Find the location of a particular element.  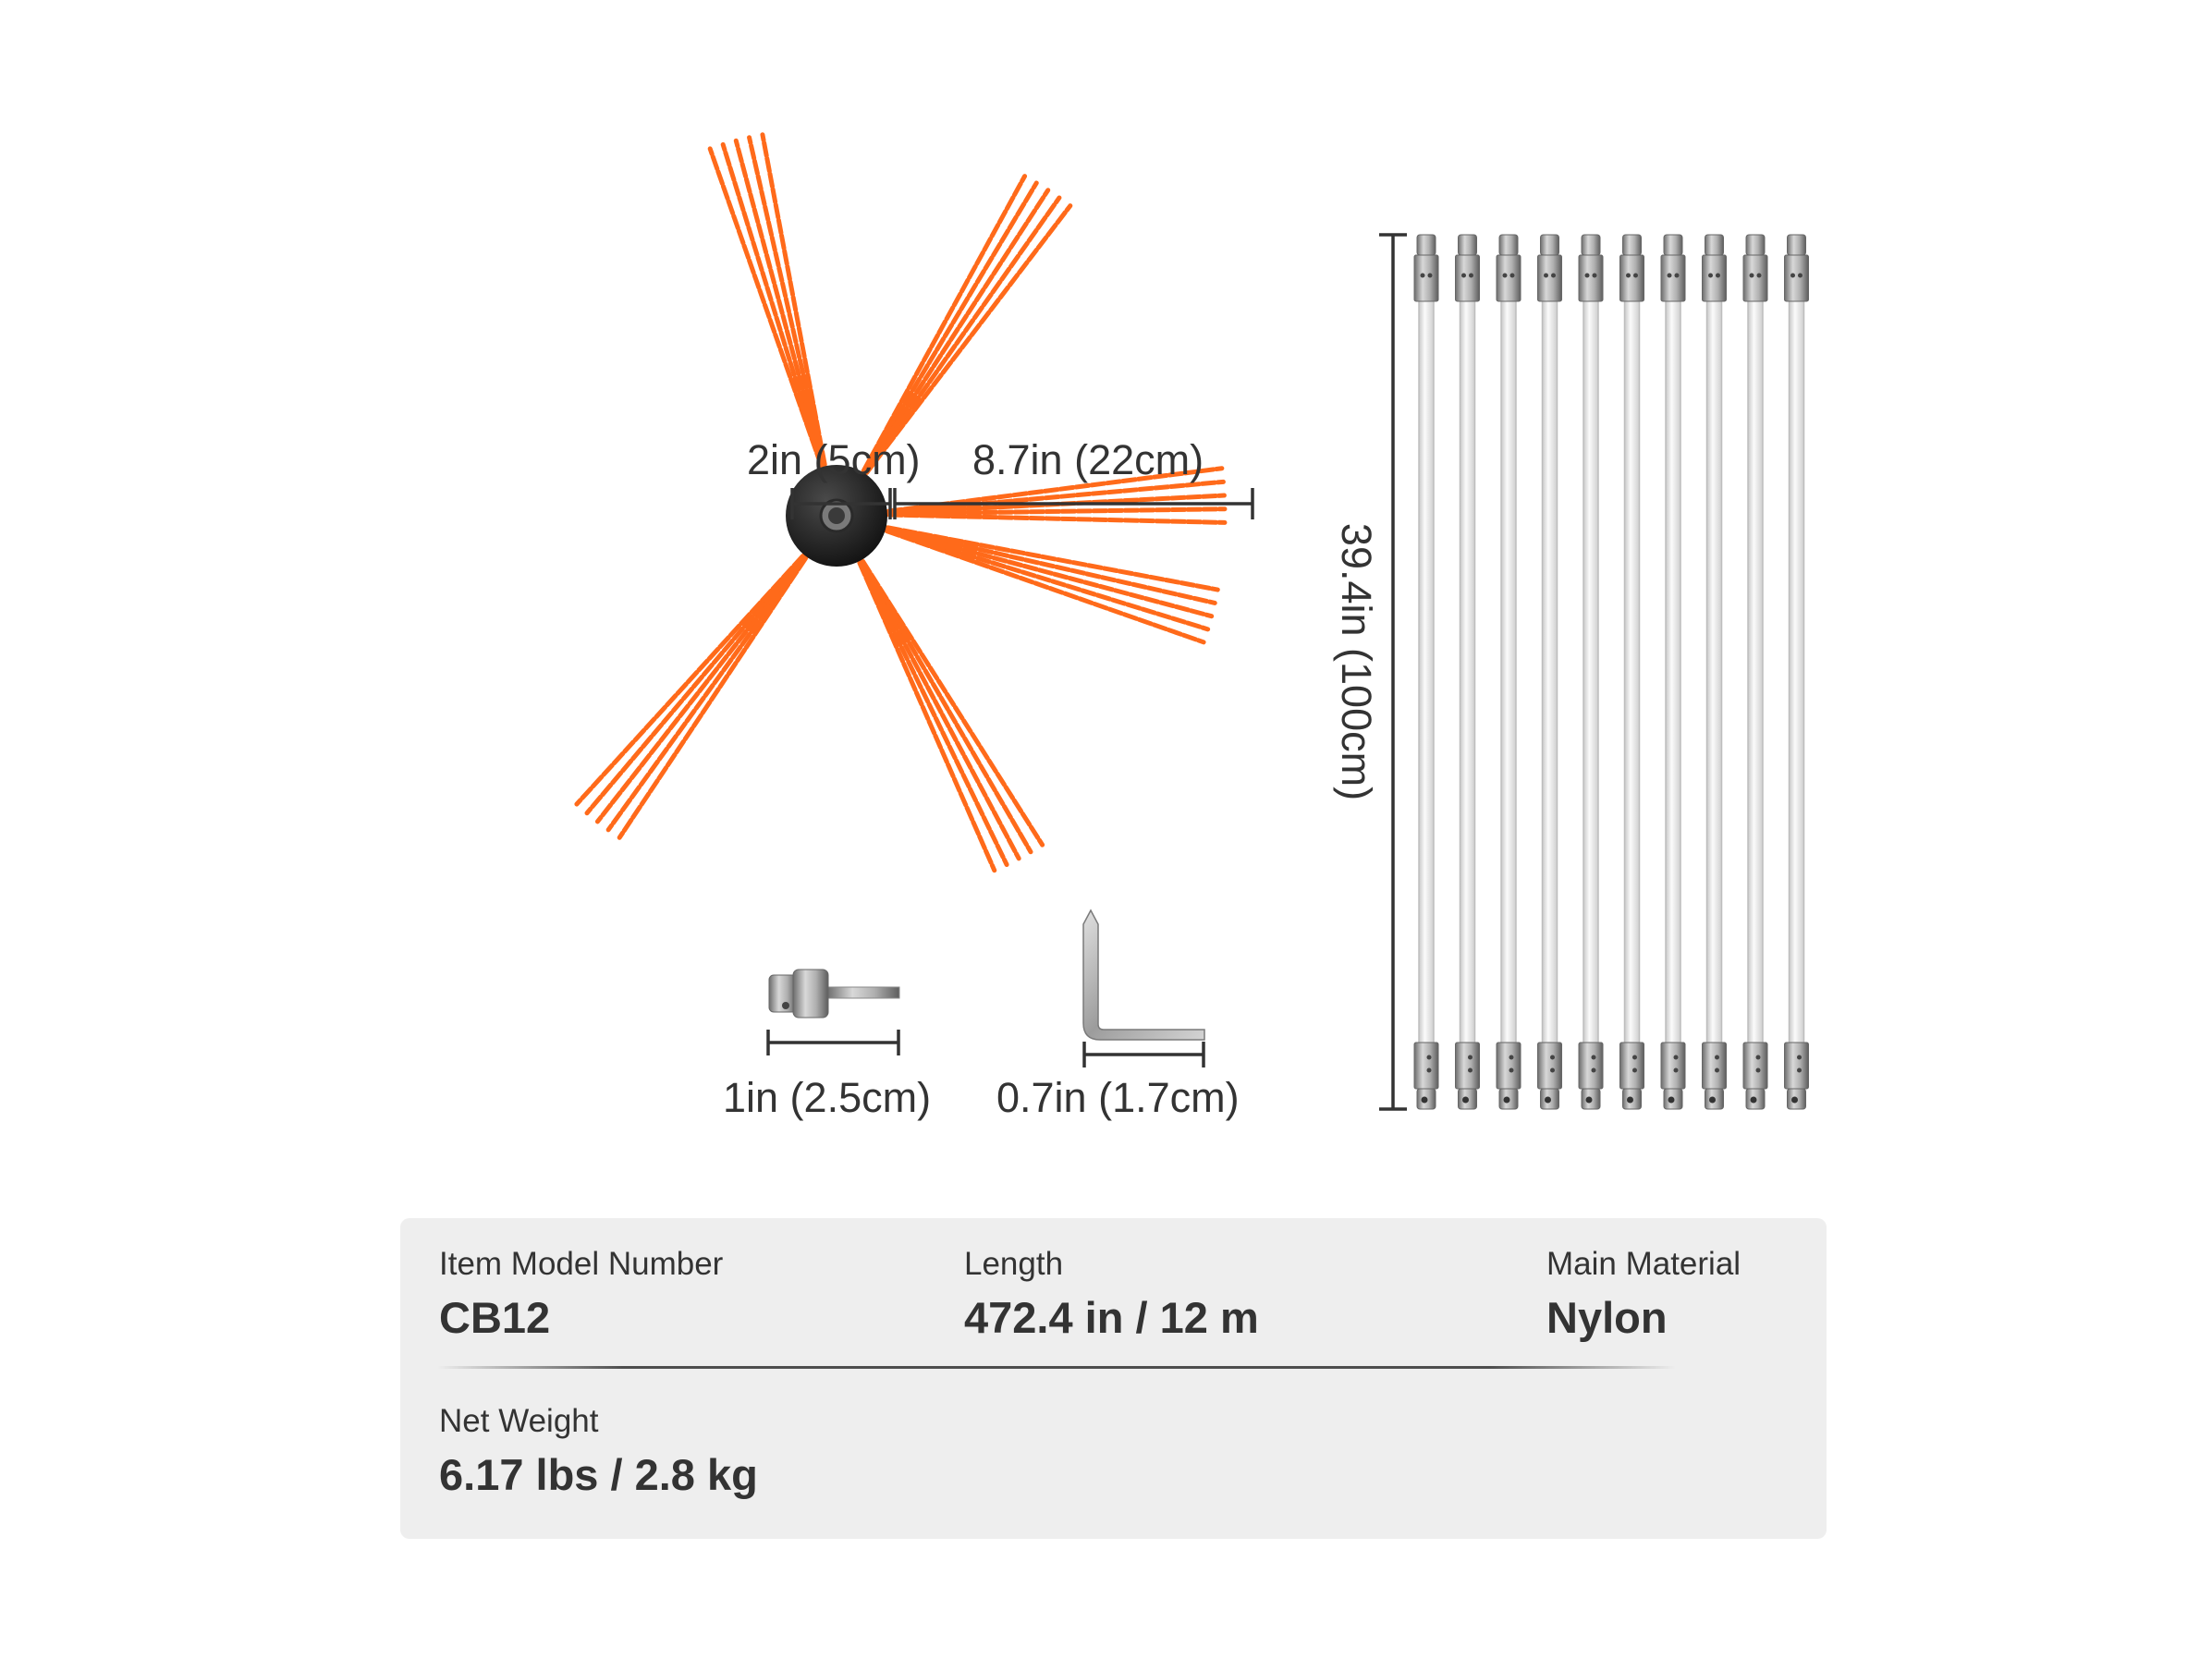

length-label: Length is located at coordinates (1014, 1264).